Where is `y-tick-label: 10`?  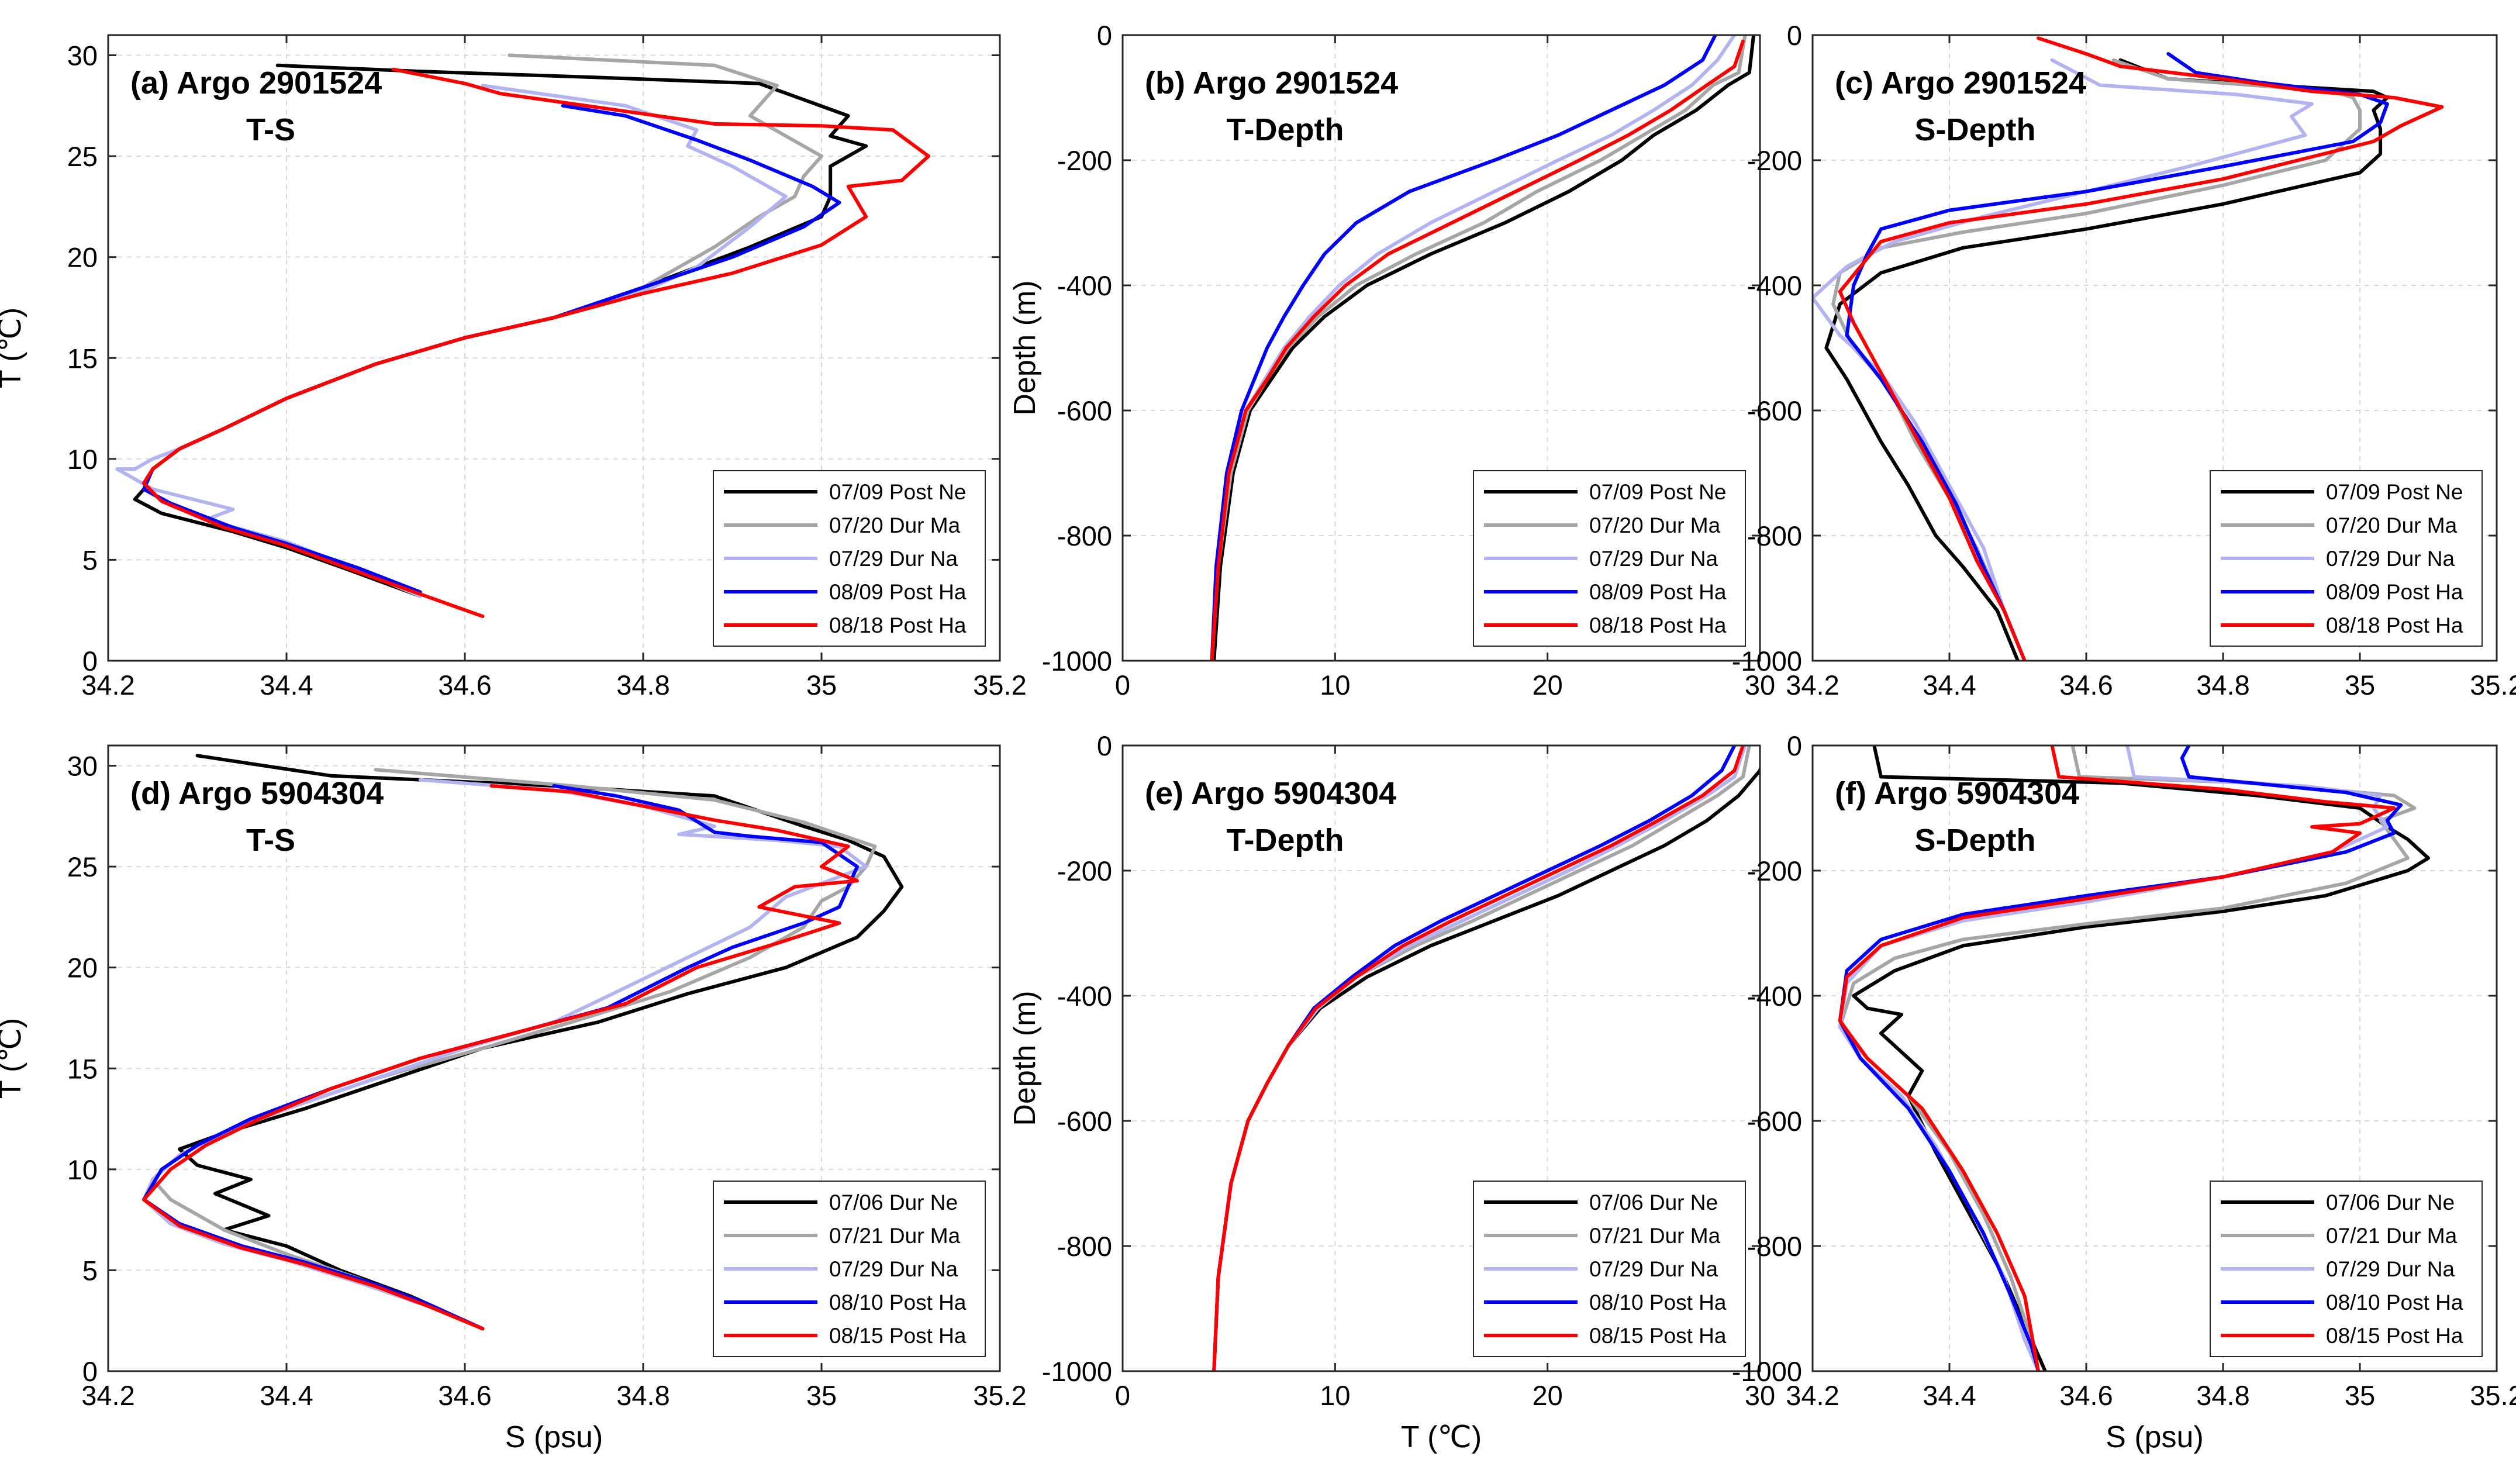
y-tick-label: 10 is located at coordinates (82, 1169).